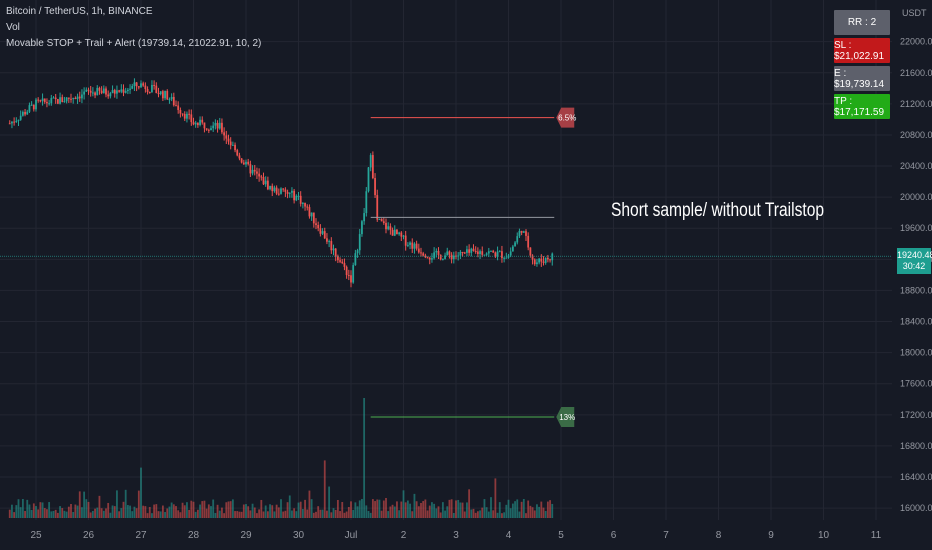 This screenshot has height=550, width=932. I want to click on current-price-tag: 19240.48 30:42, so click(914, 261).